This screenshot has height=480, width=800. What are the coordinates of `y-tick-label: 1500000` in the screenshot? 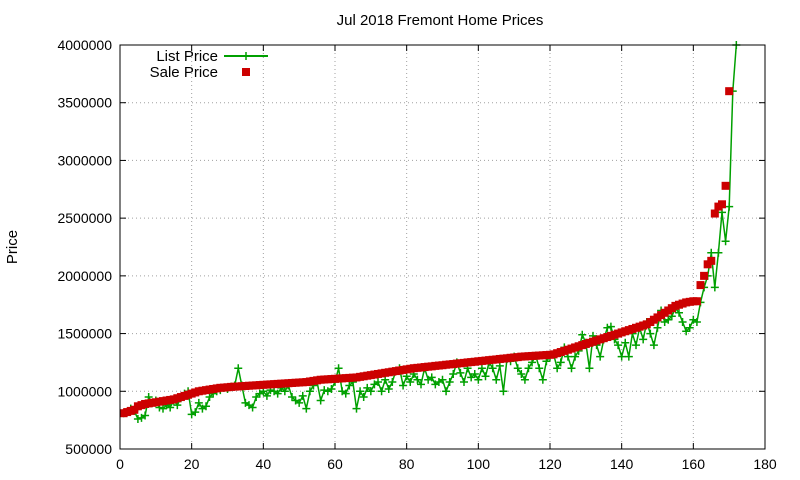 It's located at (84, 334).